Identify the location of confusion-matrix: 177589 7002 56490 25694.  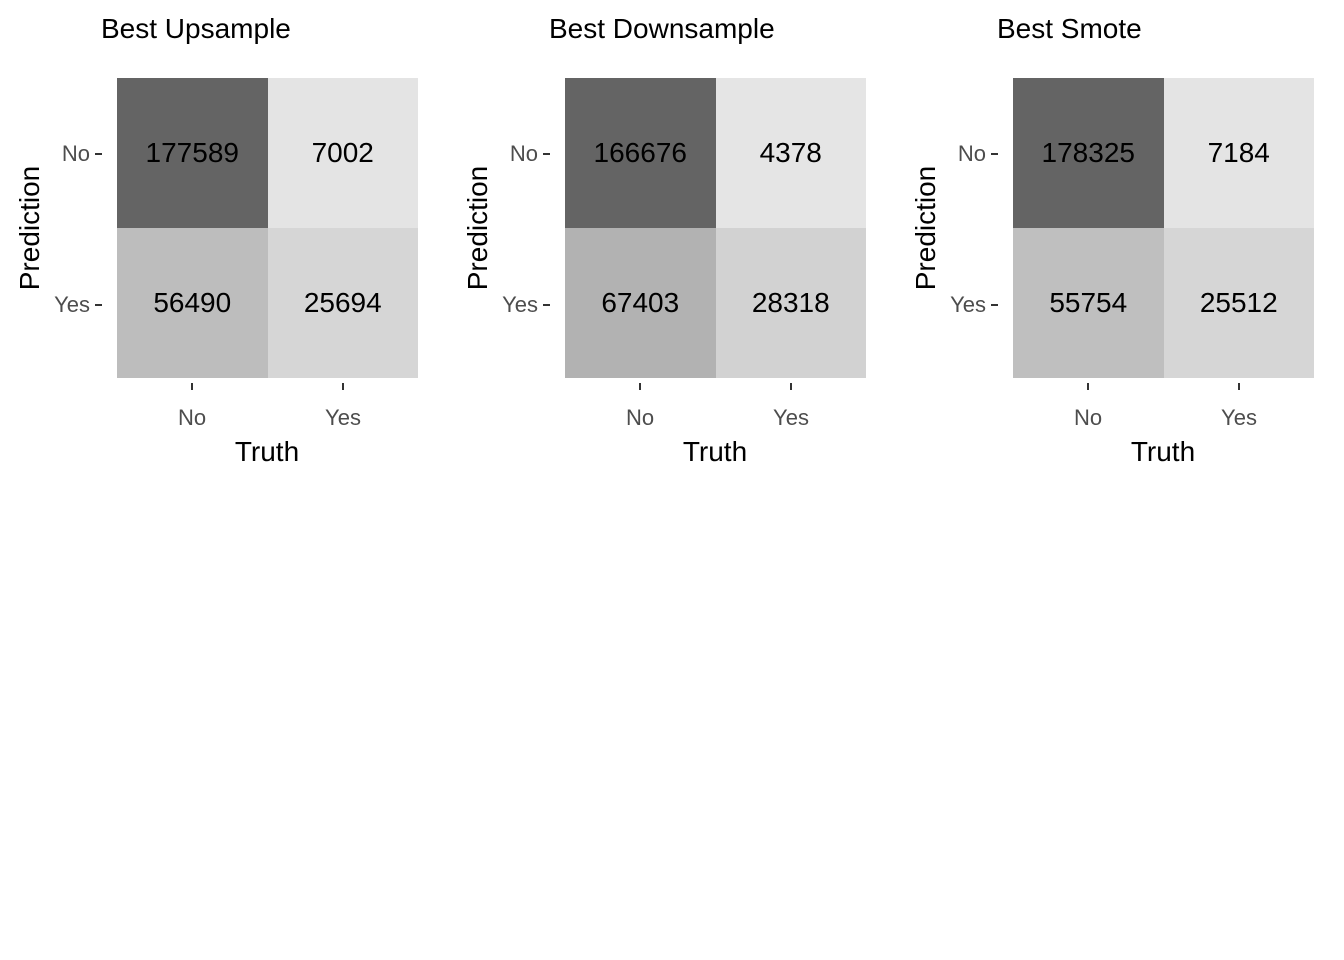
(267, 228).